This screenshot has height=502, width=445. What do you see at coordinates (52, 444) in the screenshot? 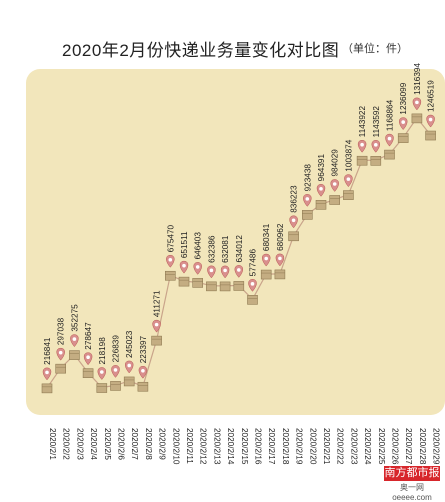
I see `x-tick-label: 2020/2/1` at bounding box center [52, 444].